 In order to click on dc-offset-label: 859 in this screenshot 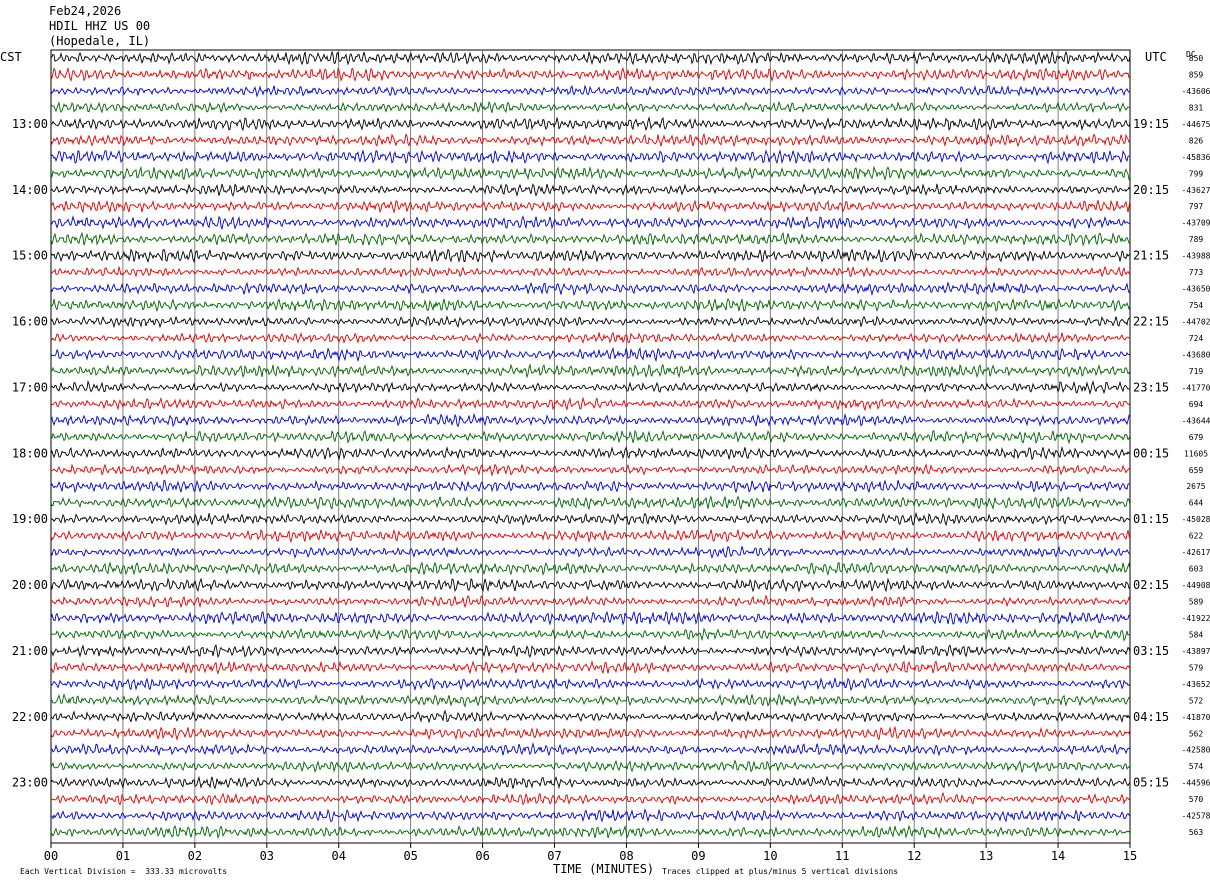, I will do `click(1196, 74)`.